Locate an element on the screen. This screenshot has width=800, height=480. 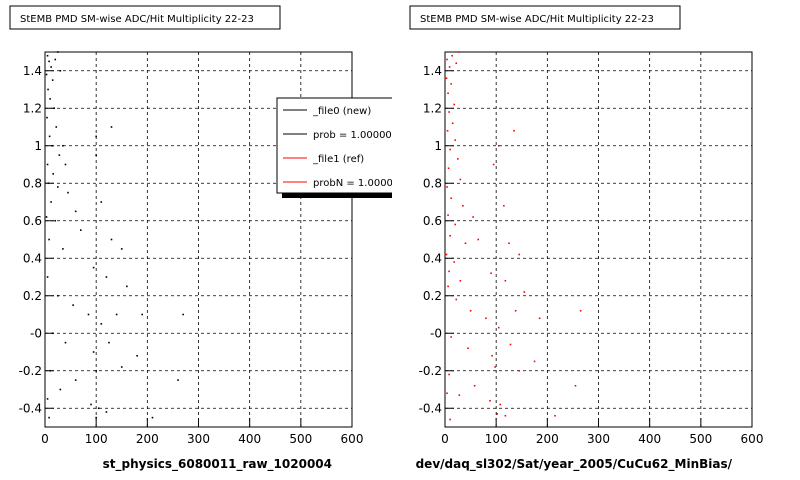
x-tick-label: 300 is located at coordinates (598, 439).